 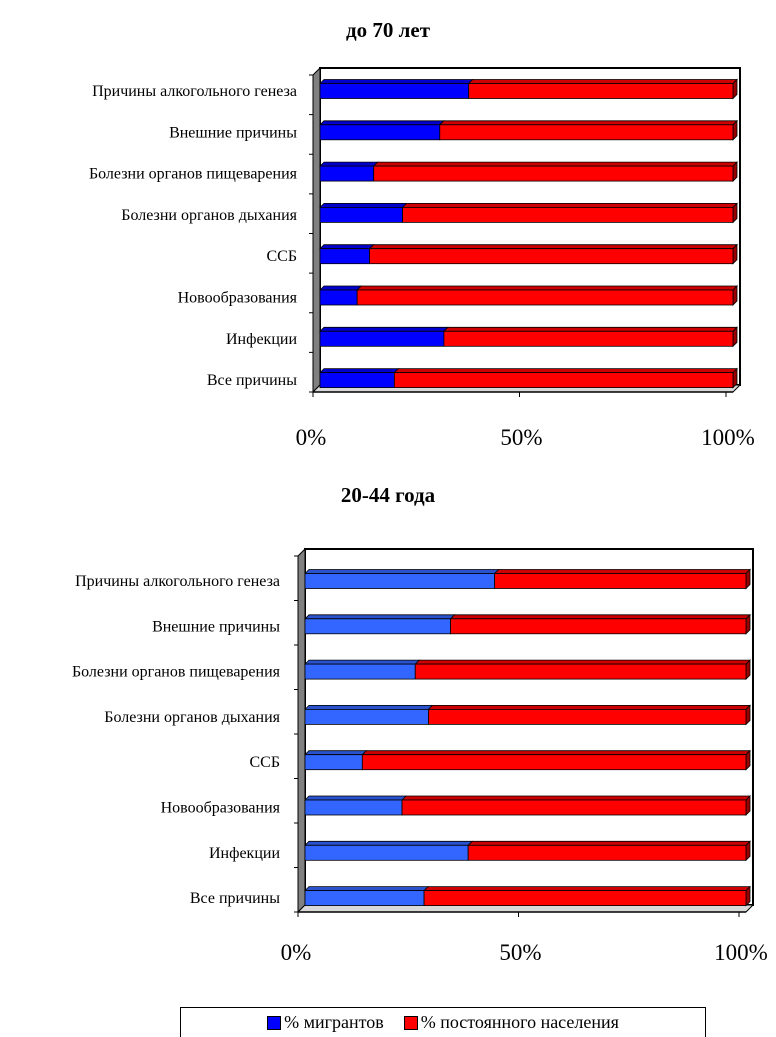 I want to click on legend-item-residents: % постоянного населения, so click(x=511, y=1022).